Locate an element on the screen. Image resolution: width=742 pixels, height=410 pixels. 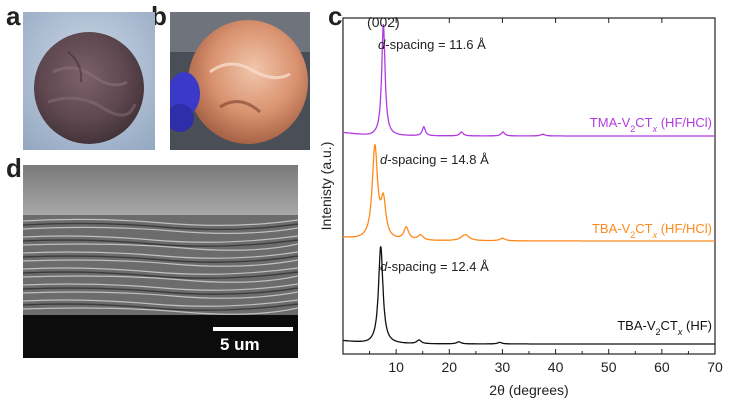
scale-bar-label: 5 um is located at coordinates (240, 344).